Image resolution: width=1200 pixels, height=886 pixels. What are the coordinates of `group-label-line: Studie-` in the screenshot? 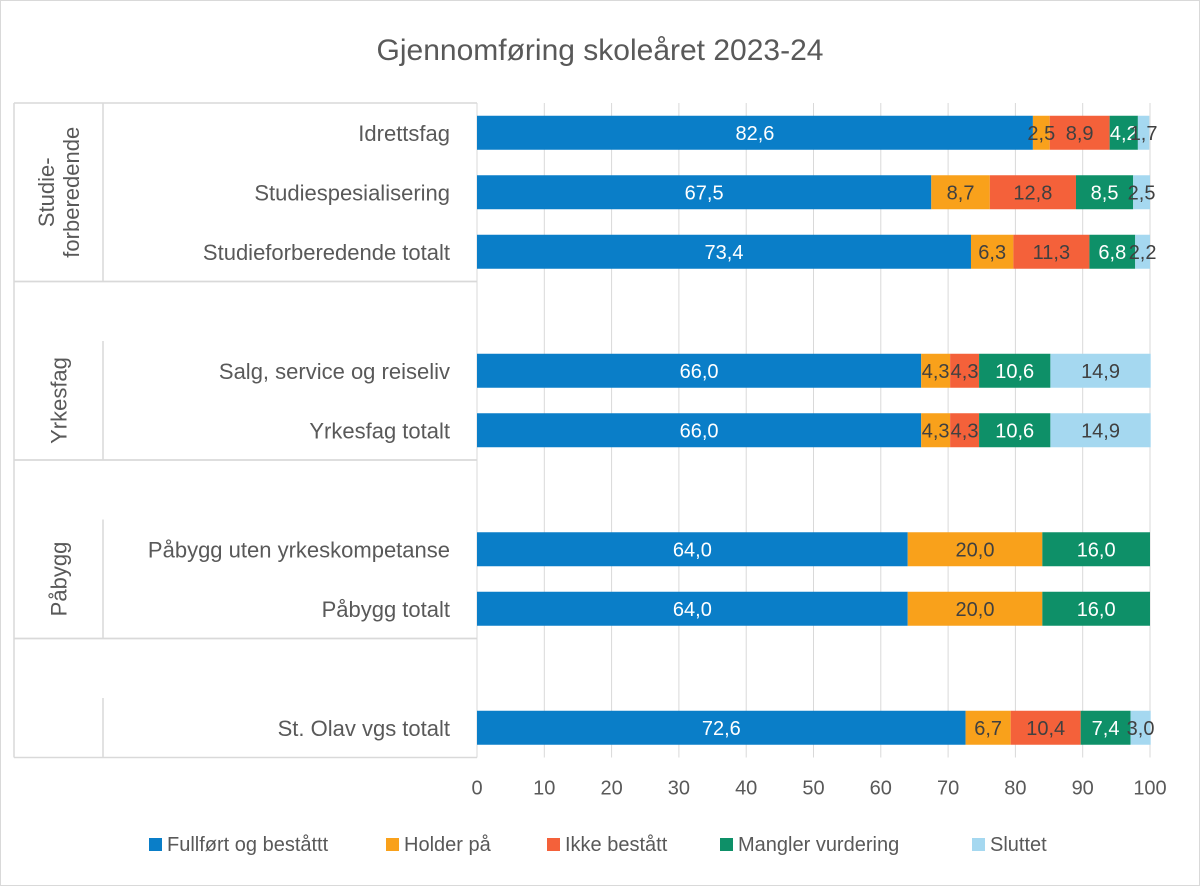 It's located at (46, 192).